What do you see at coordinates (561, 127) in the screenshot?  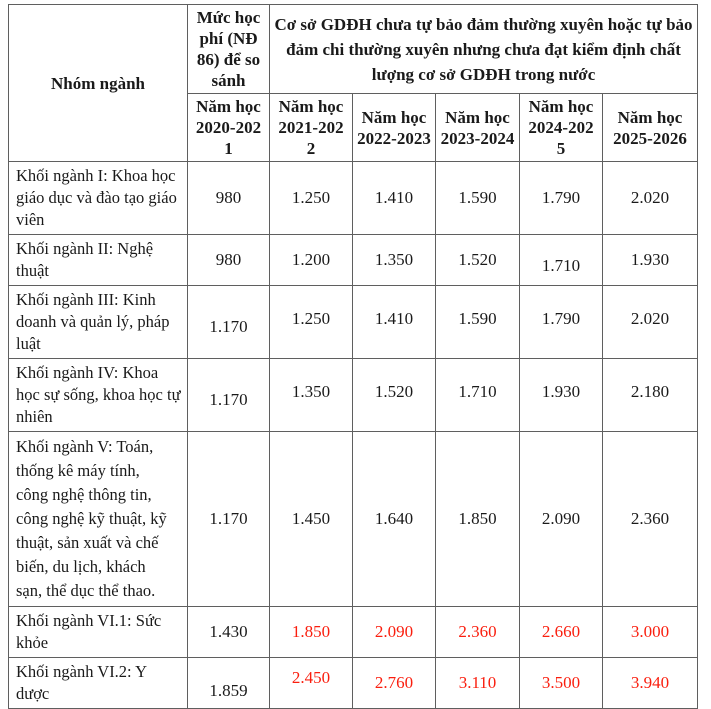 I see `header-year-2024-2025: Năm học 2024-202 5` at bounding box center [561, 127].